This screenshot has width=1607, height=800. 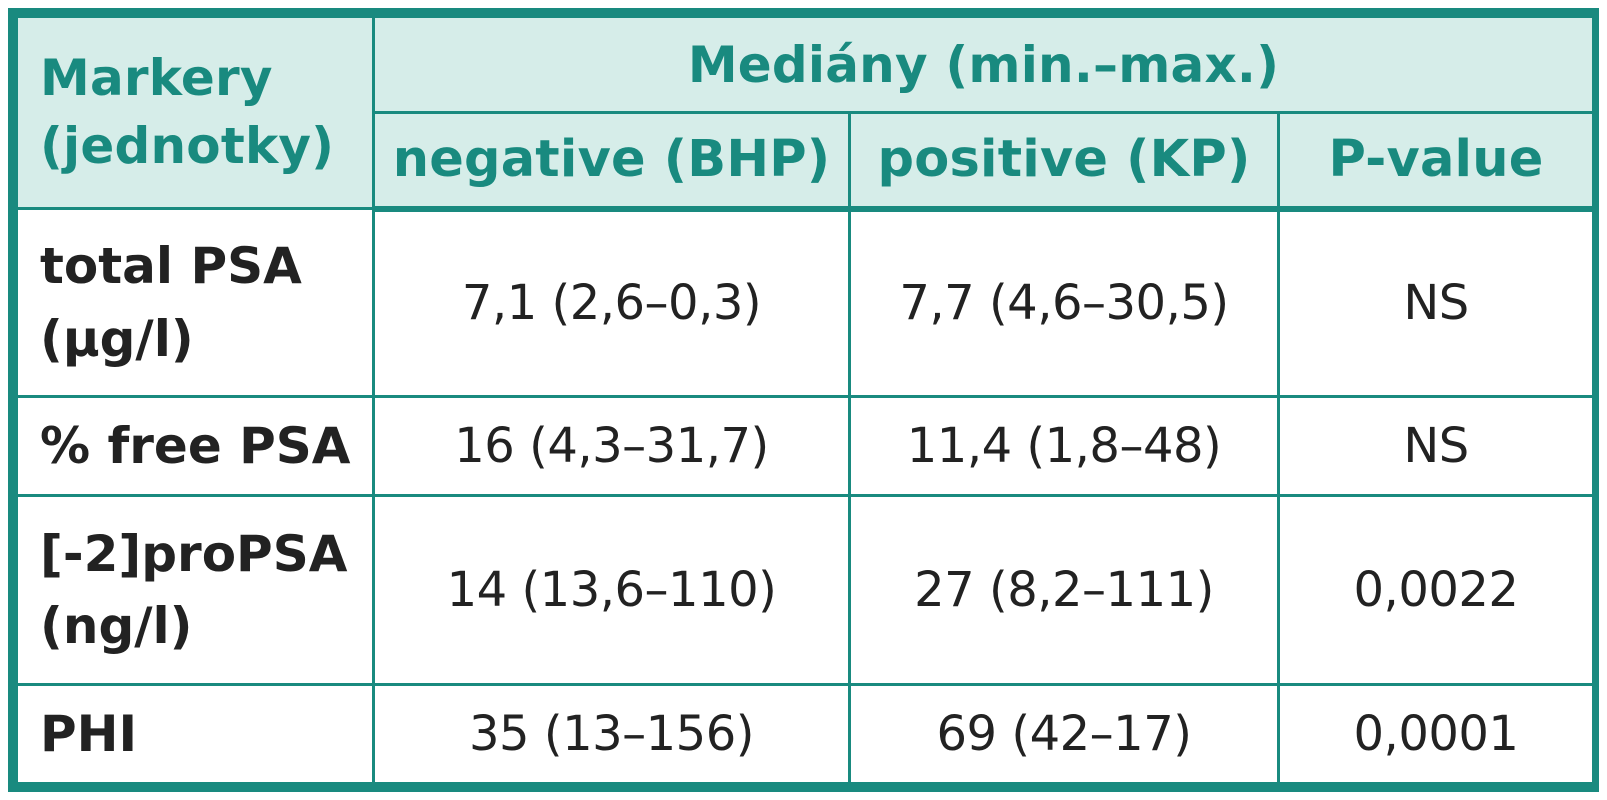 What do you see at coordinates (116, 626) in the screenshot?
I see `row-label-line2: (ng/l)` at bounding box center [116, 626].